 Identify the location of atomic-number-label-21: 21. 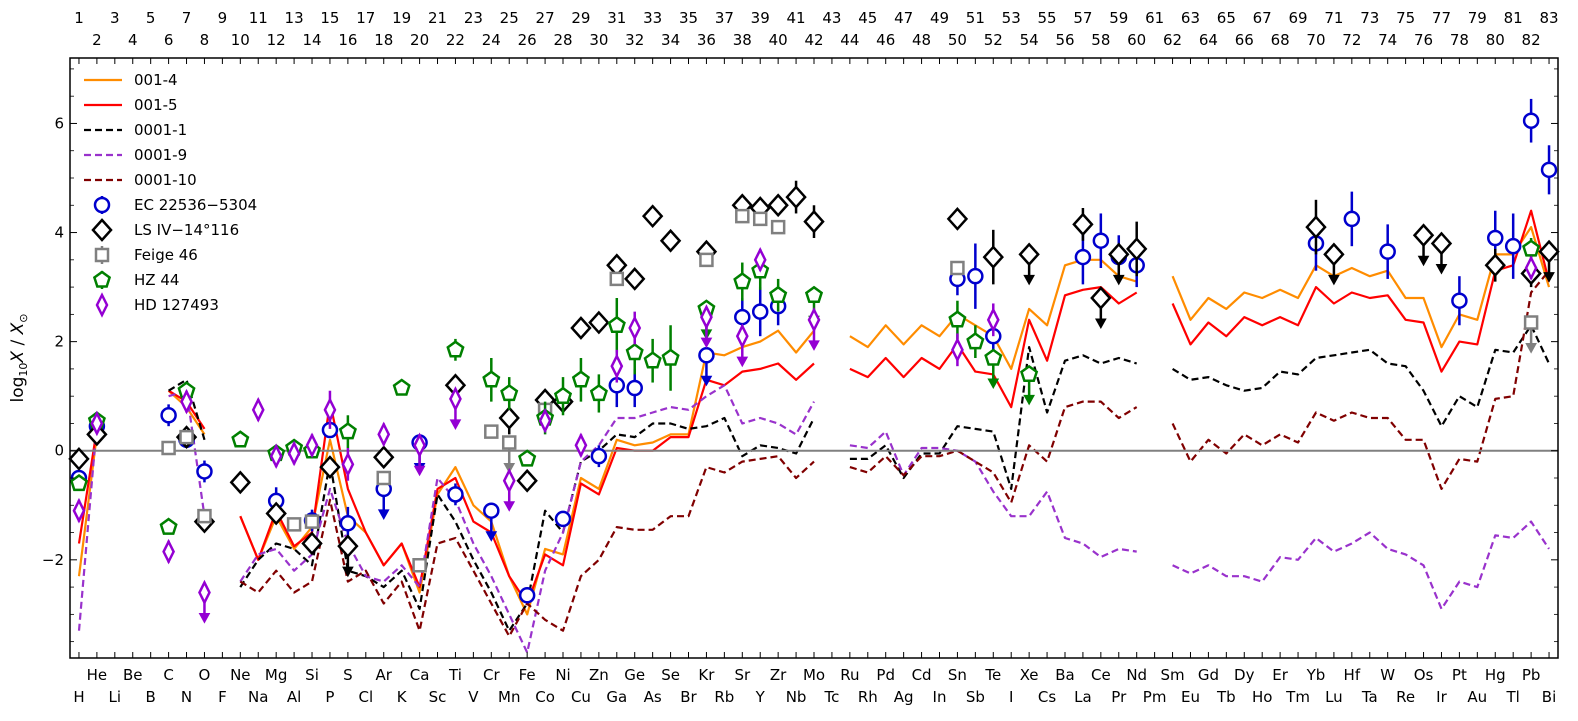
(437, 18).